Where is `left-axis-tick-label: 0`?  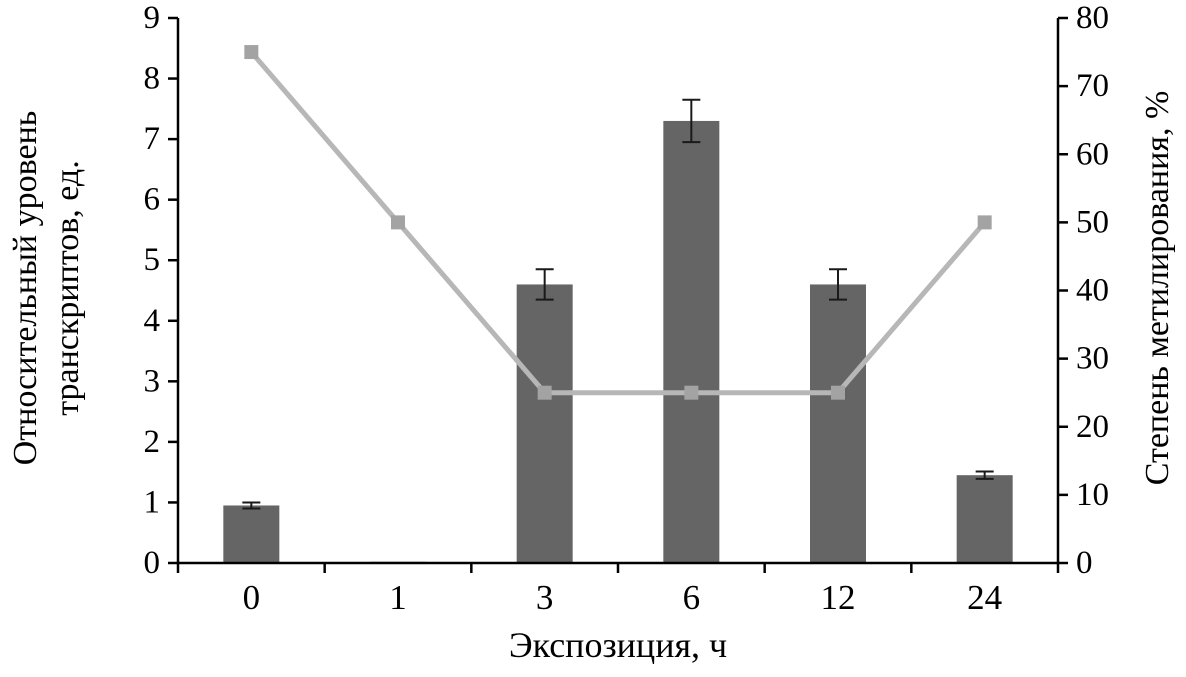
left-axis-tick-label: 0 is located at coordinates (152, 563).